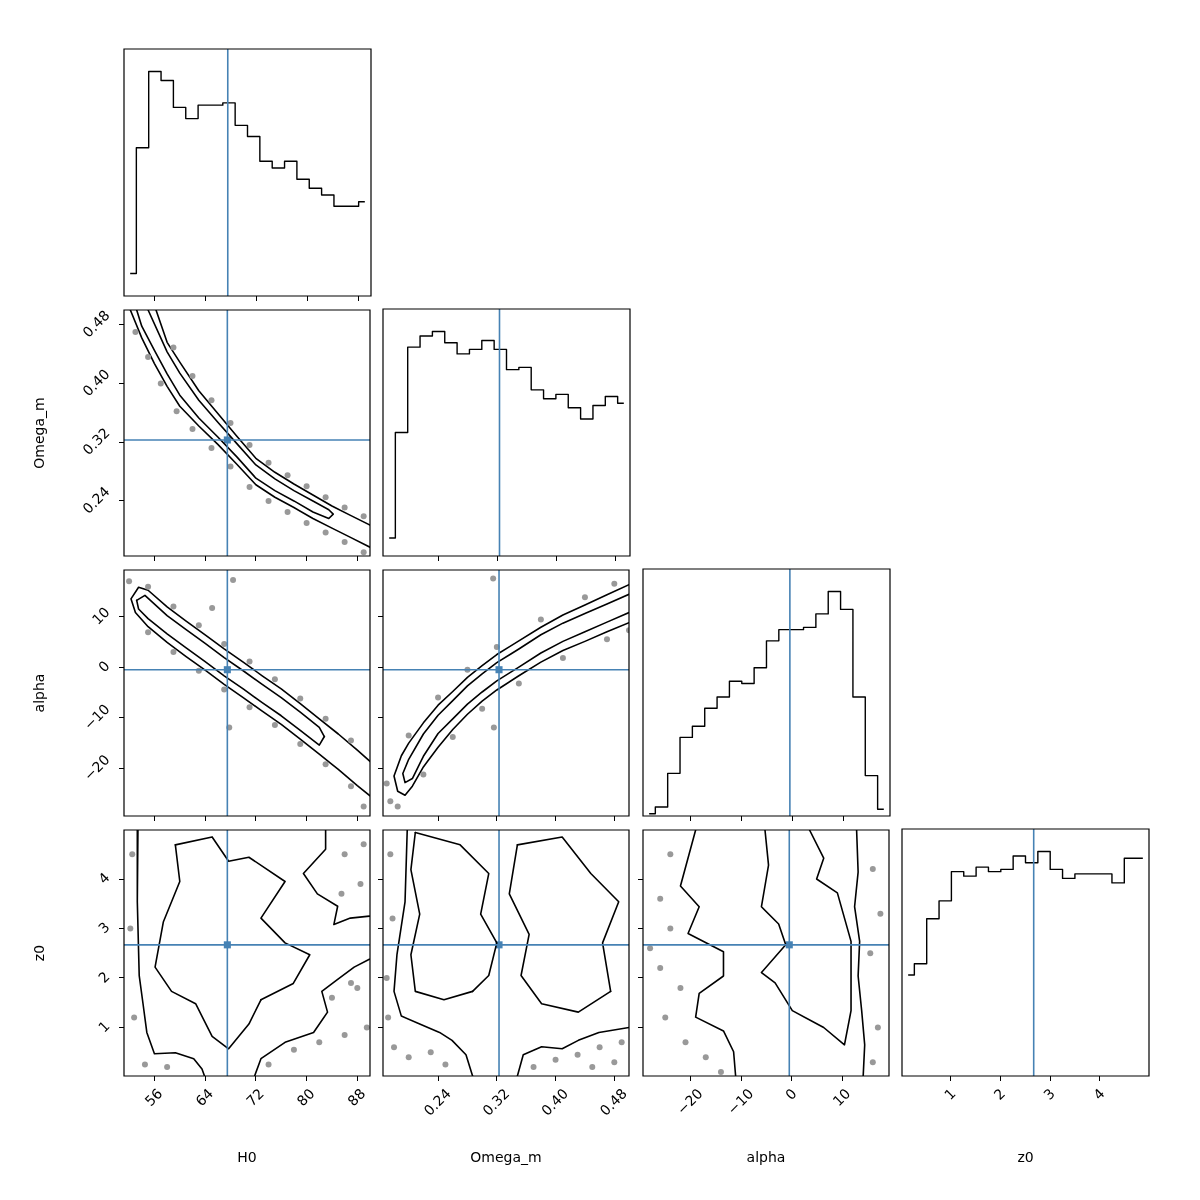 The height and width of the screenshot is (1200, 1200). I want to click on y-tick-label: −20, so click(96, 767).